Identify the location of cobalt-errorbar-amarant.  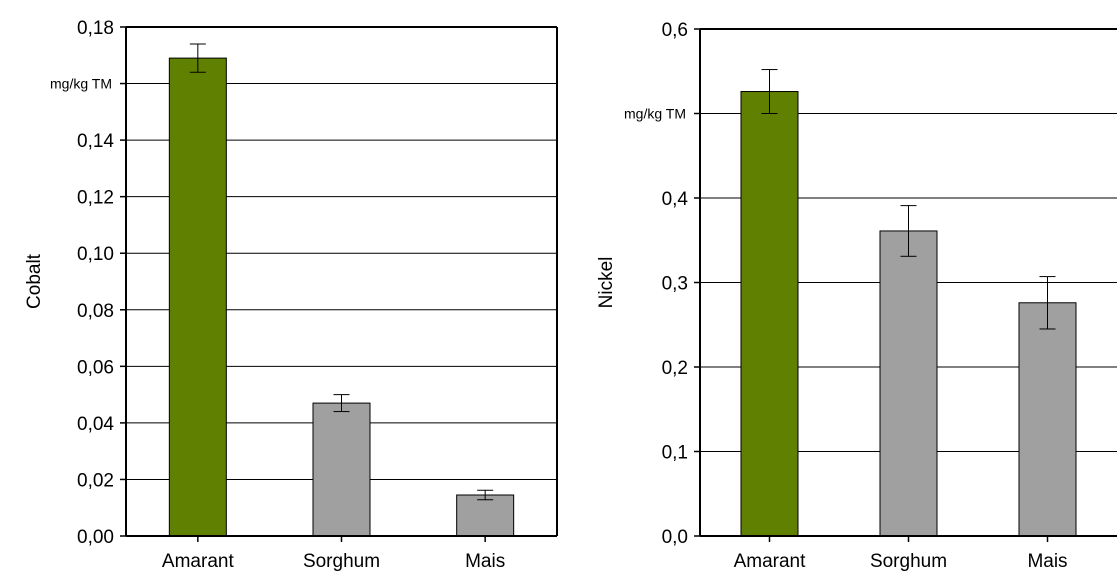
(197, 58).